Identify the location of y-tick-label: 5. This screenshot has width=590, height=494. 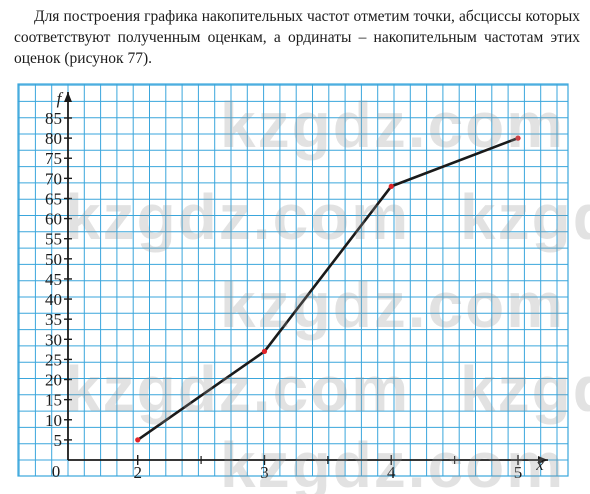
(58, 440).